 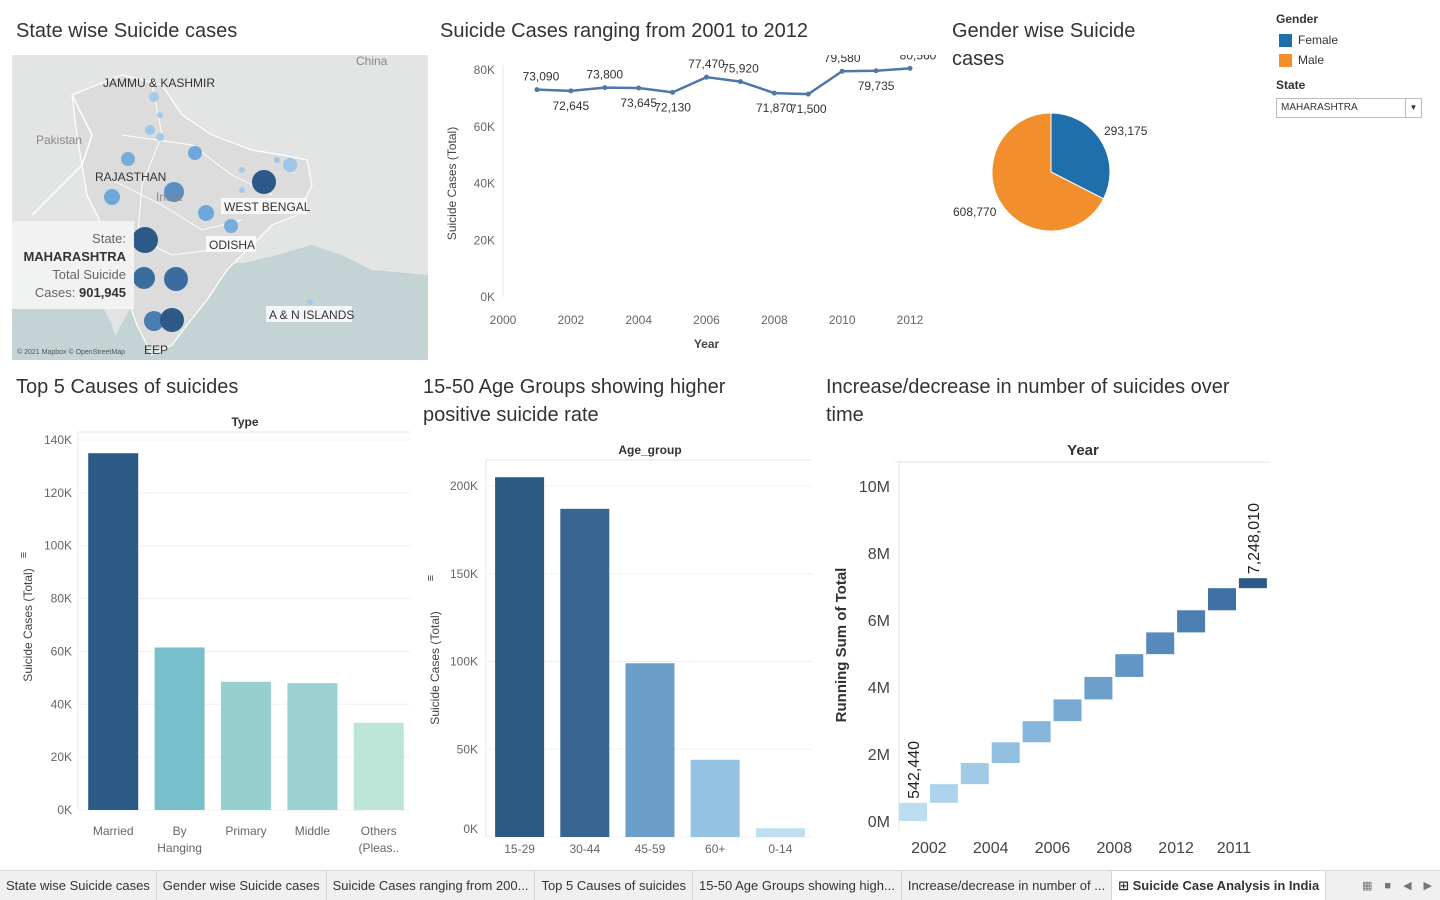 I want to click on line-ytick-label: 40K, so click(x=484, y=184).